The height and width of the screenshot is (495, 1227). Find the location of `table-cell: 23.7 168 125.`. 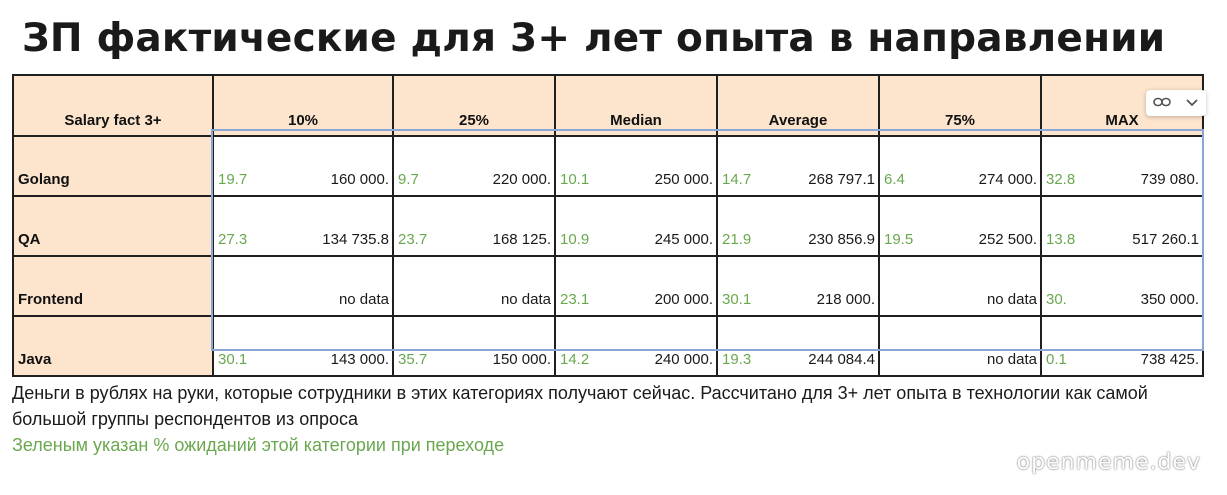

table-cell: 23.7 168 125. is located at coordinates (474, 226).